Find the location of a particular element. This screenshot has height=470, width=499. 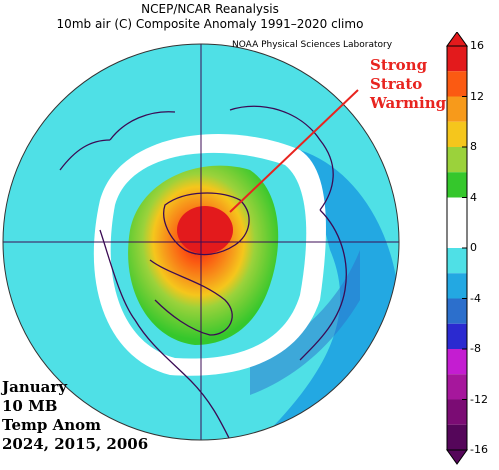

colorbar-tick-label: 4 is located at coordinates (473, 197).